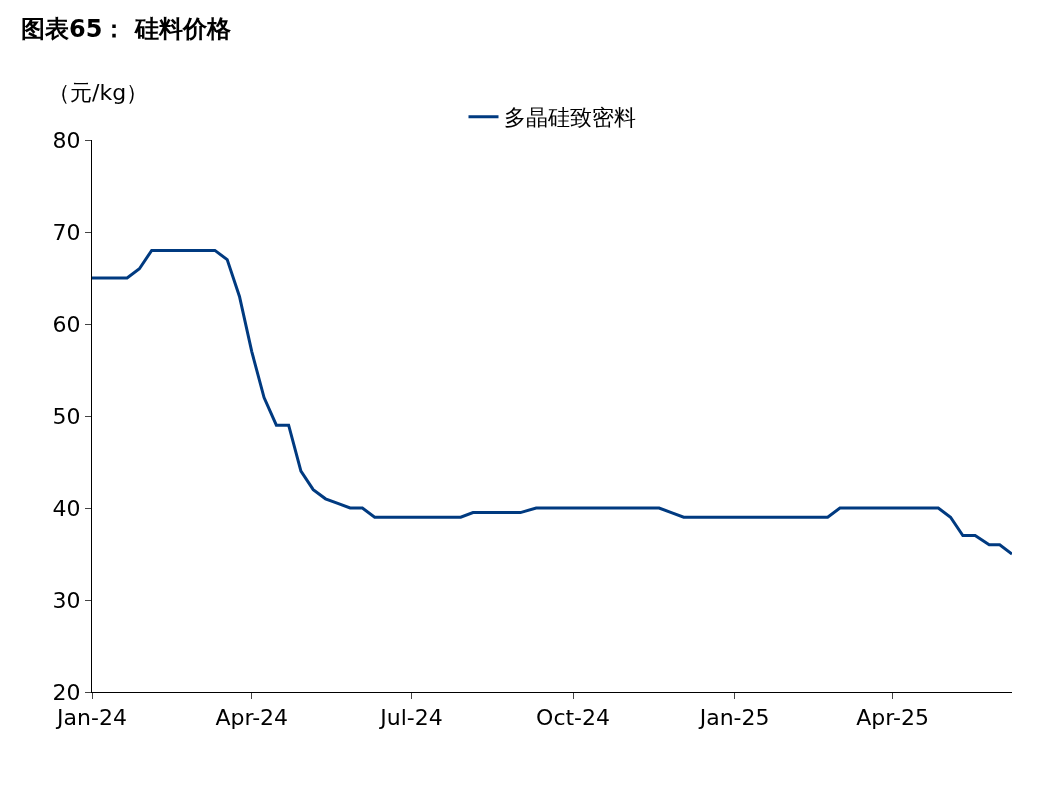  What do you see at coordinates (733, 718) in the screenshot?
I see `x-tick-label: Jan-25` at bounding box center [733, 718].